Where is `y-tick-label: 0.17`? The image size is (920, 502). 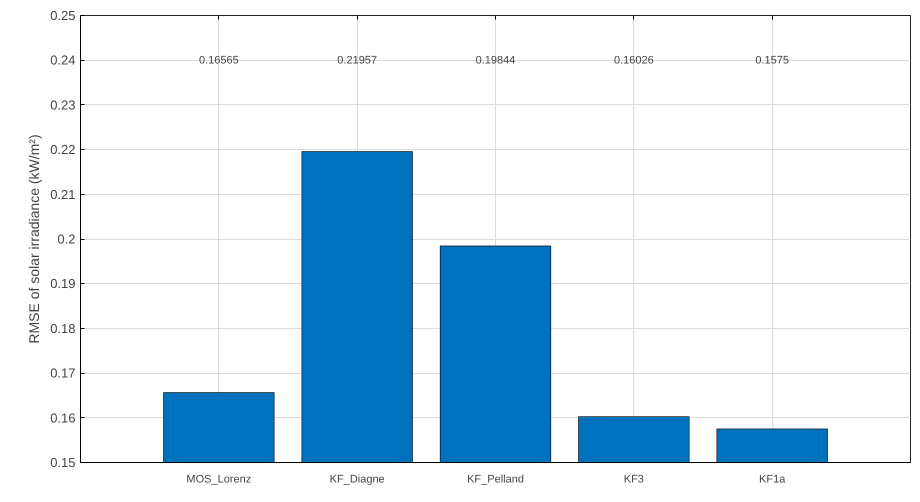
y-tick-label: 0.17 is located at coordinates (63, 373).